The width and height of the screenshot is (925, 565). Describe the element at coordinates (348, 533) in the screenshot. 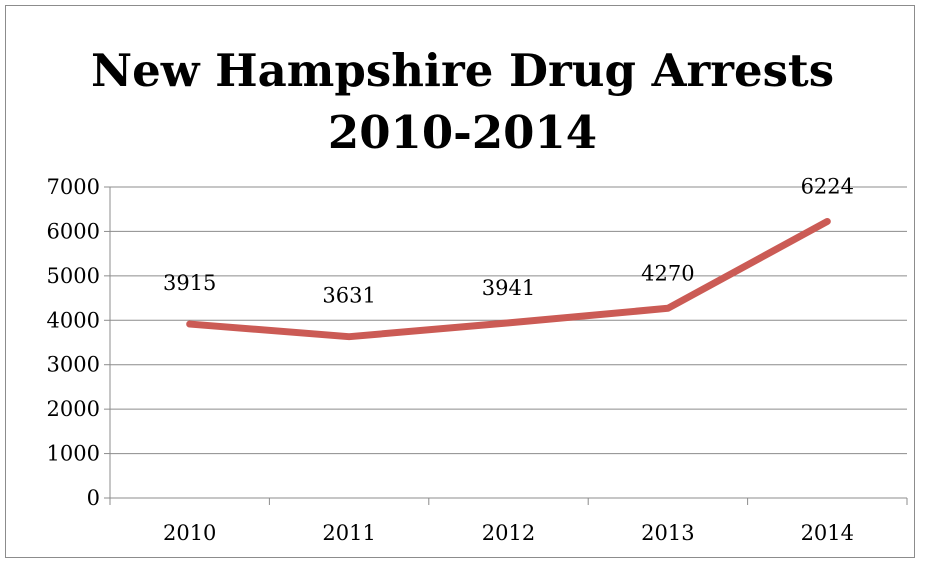

I see `x-tick-label: 2011` at that location.